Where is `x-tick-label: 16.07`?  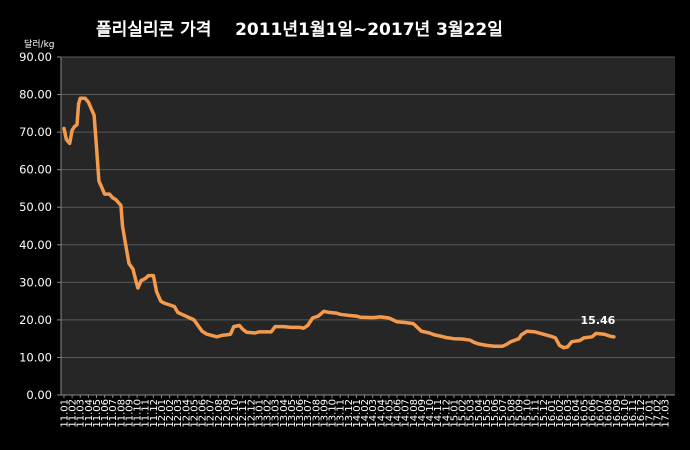
x-tick-label: 16.07 is located at coordinates (601, 413).